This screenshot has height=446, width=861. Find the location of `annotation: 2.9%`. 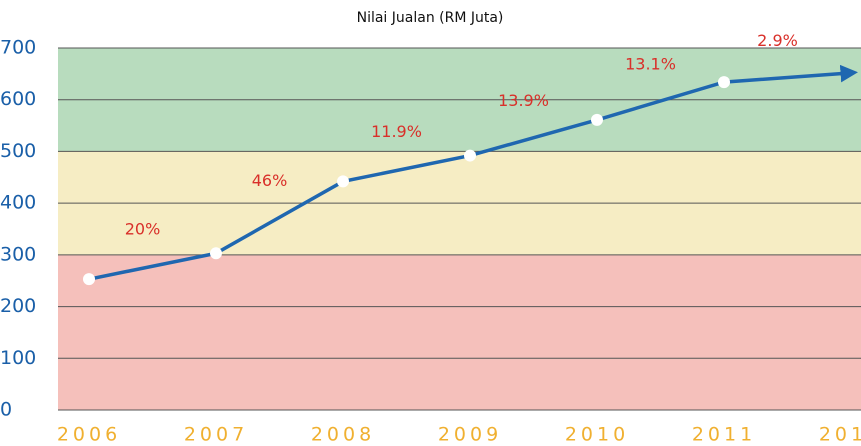

annotation: 2.9% is located at coordinates (777, 40).